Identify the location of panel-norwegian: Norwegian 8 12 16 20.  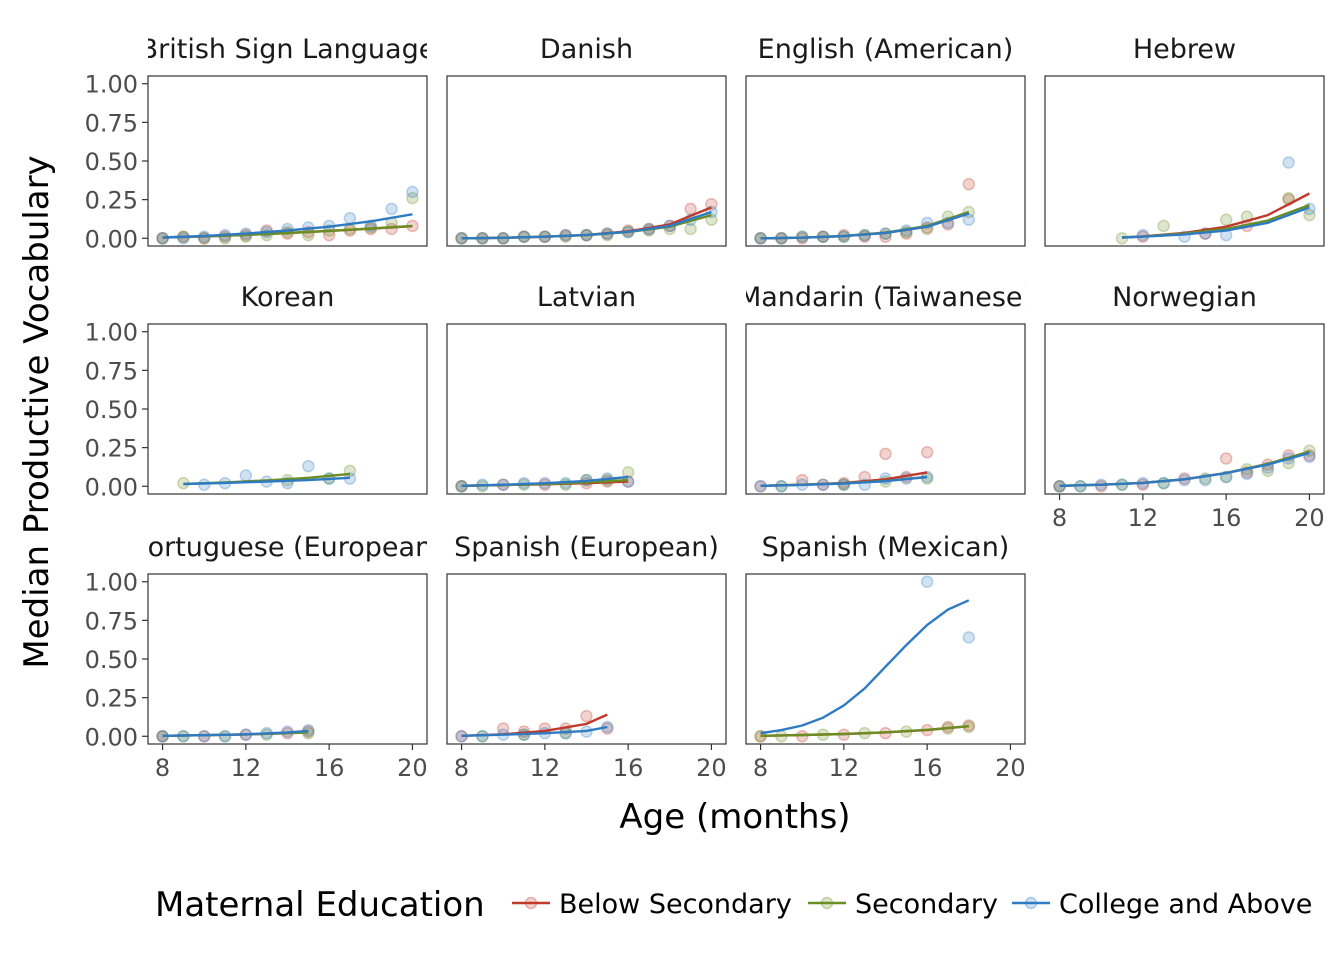
(1184, 407).